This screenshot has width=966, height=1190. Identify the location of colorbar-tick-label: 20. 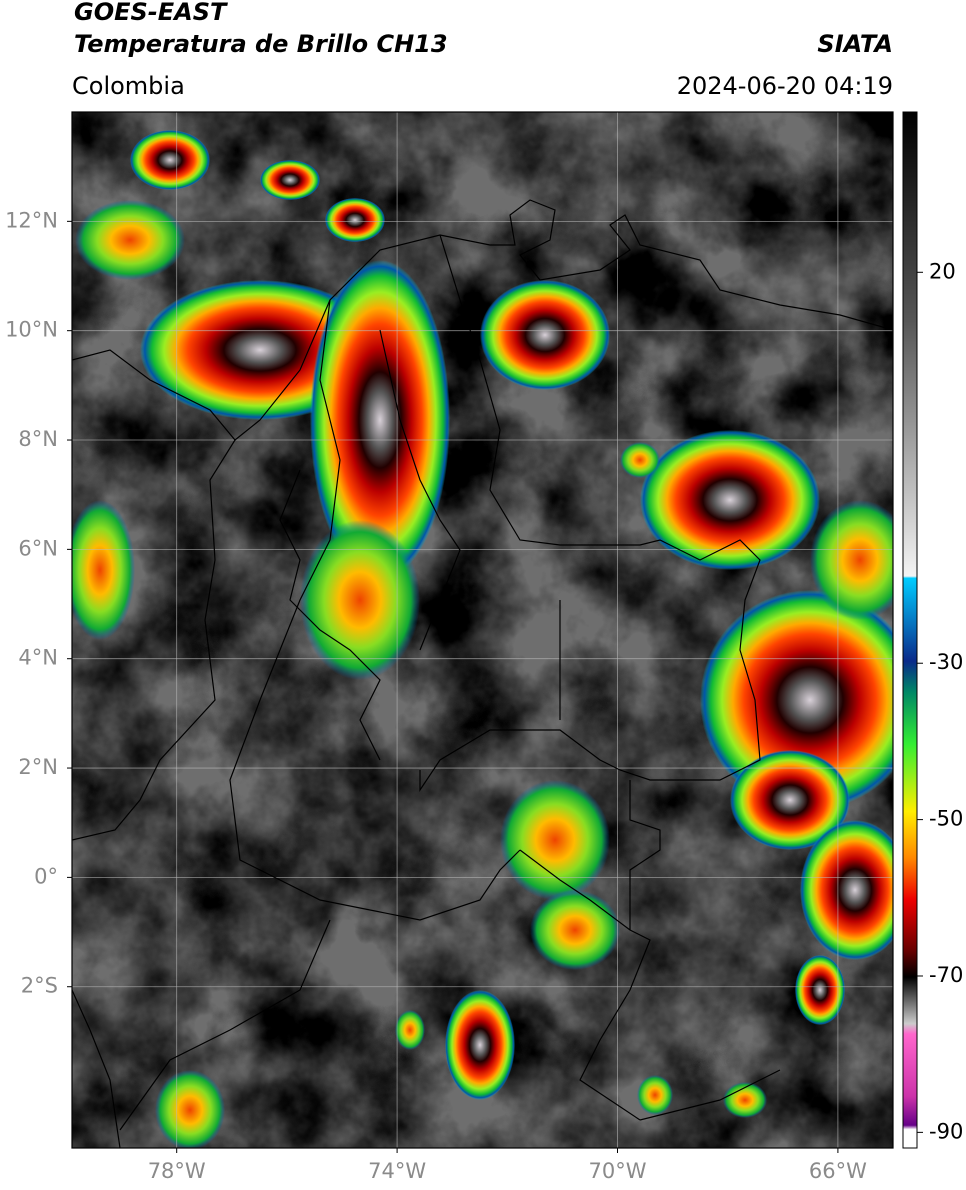
(942, 271).